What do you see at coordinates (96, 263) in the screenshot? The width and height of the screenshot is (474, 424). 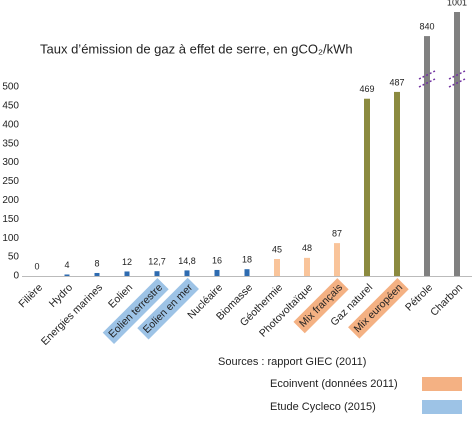 I see `value-label: 8` at bounding box center [96, 263].